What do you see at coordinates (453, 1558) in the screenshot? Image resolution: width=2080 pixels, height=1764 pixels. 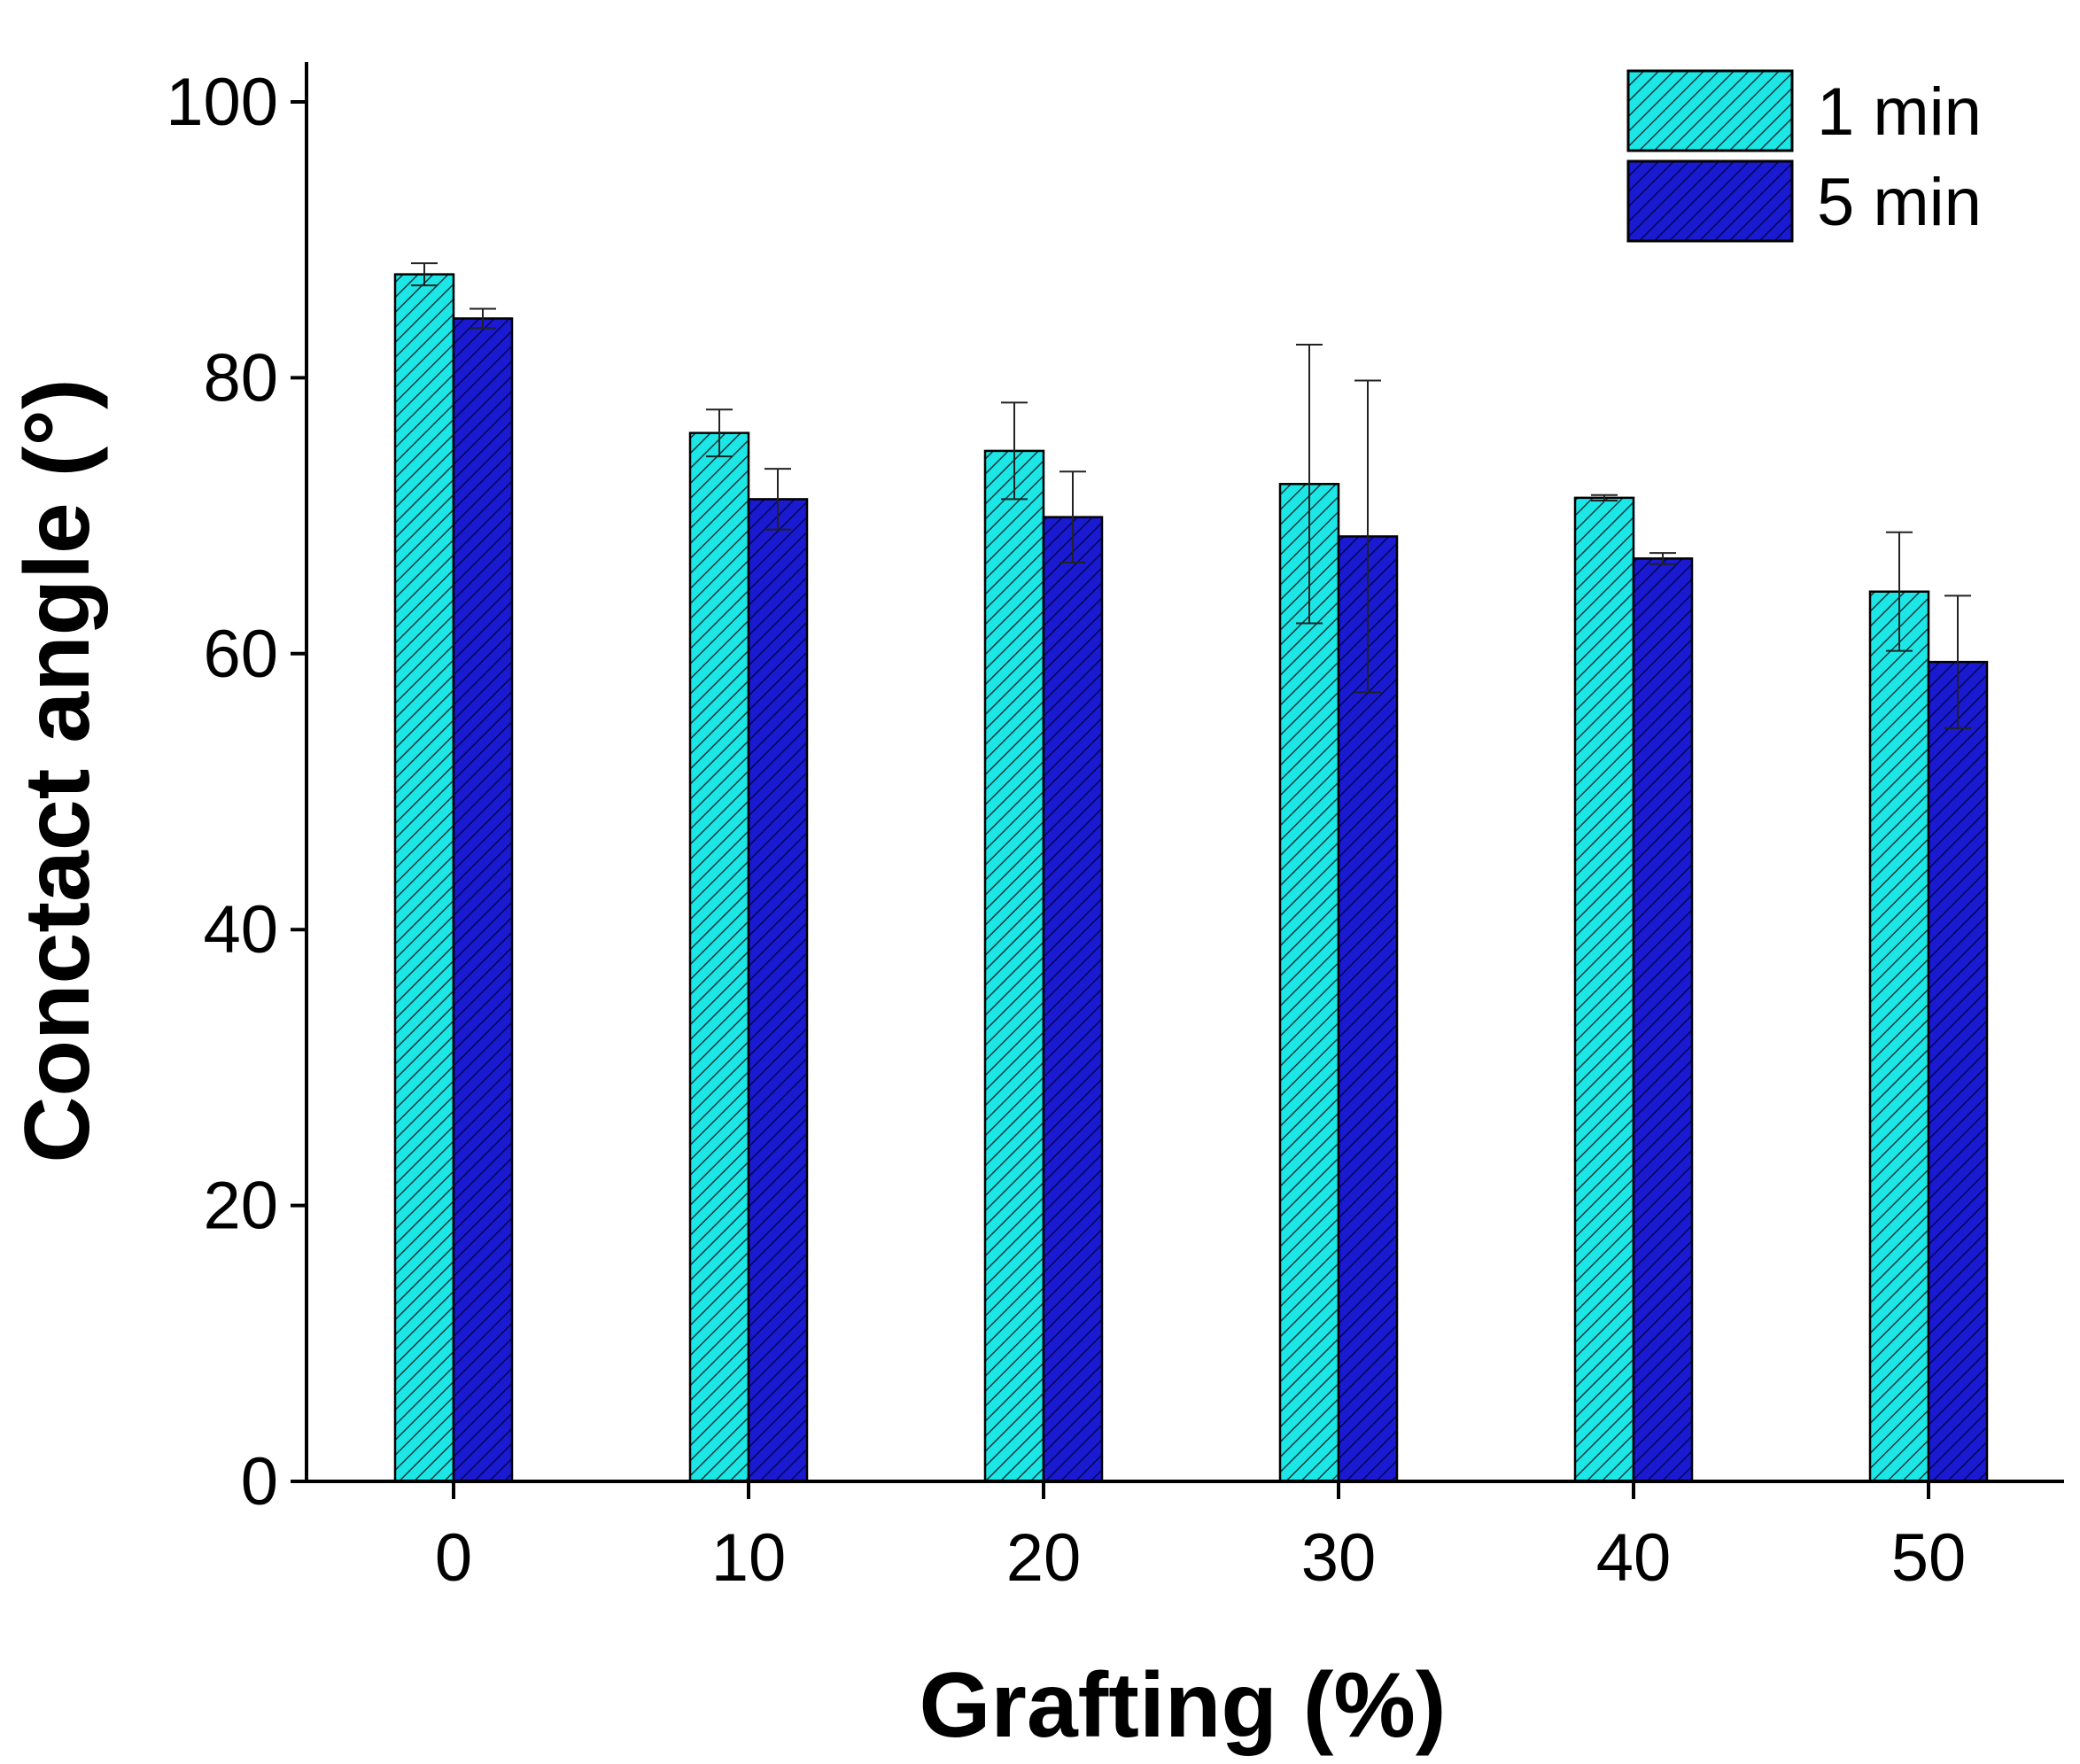 I see `x-tick-label: 0` at bounding box center [453, 1558].